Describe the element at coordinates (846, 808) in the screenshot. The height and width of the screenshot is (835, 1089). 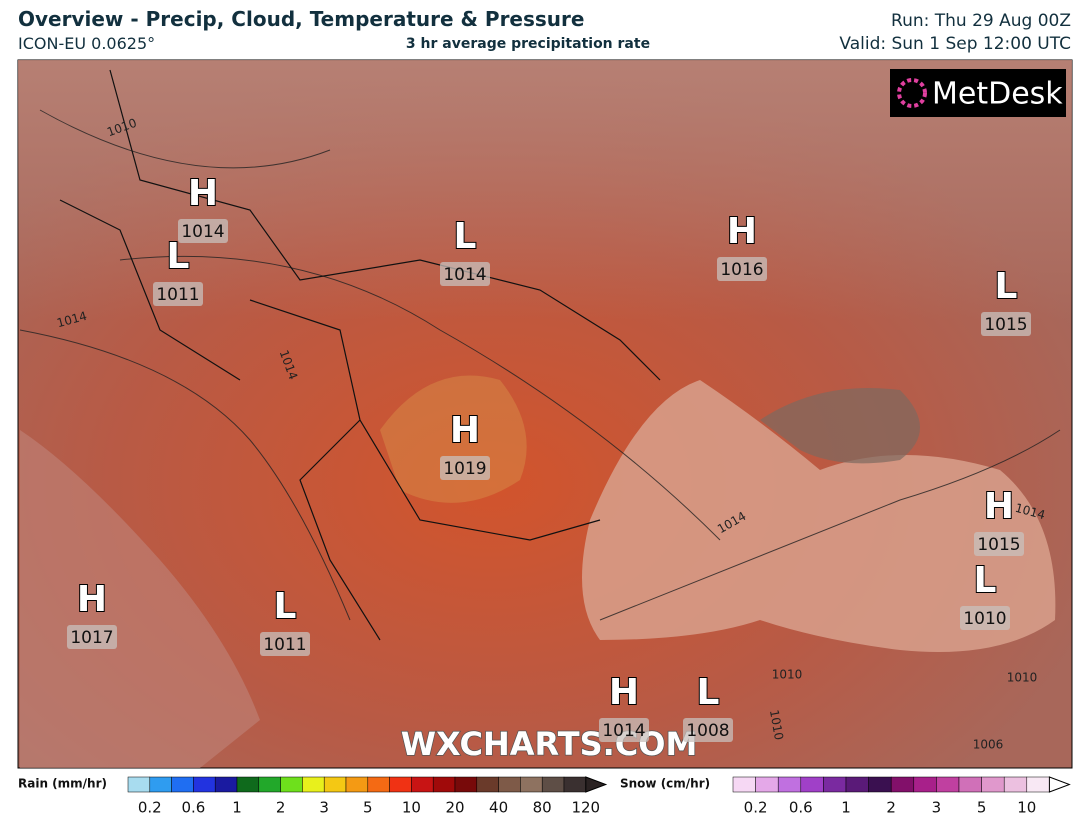
I see `snow-tick-label: 1` at that location.